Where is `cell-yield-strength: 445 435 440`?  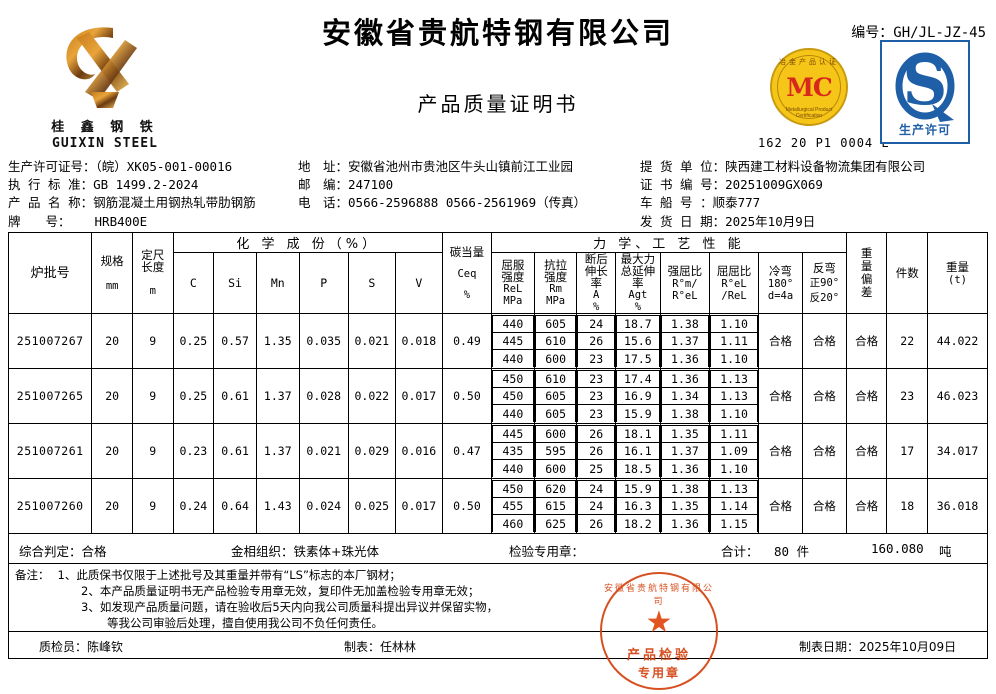 cell-yield-strength: 445 435 440 is located at coordinates (513, 451).